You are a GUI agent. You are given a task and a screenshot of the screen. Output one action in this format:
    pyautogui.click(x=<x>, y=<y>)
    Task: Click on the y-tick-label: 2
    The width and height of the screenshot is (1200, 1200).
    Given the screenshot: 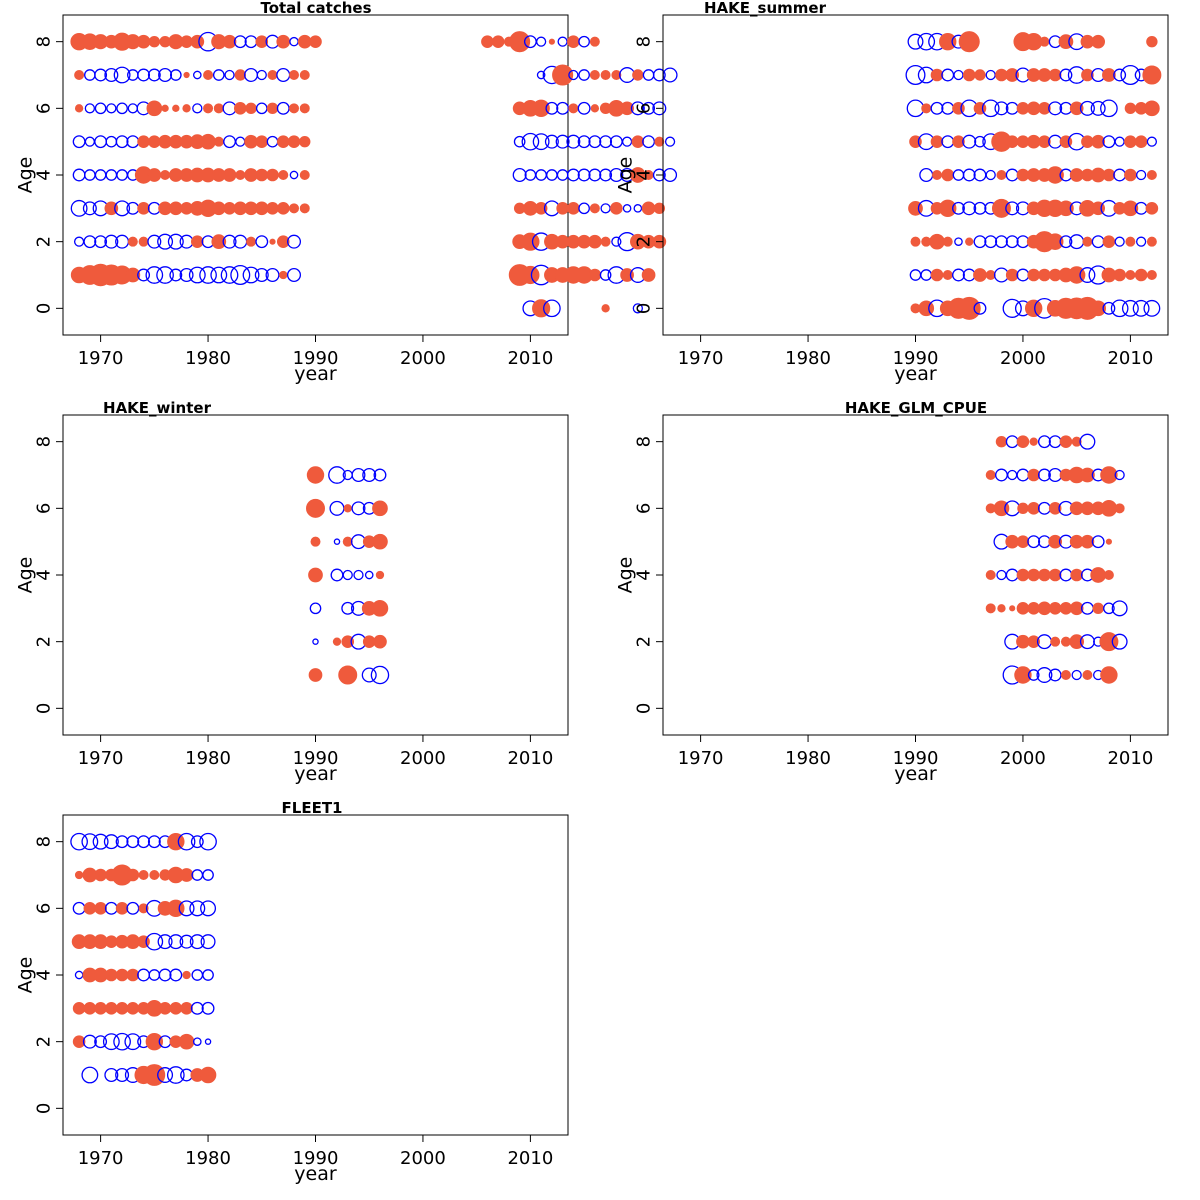 What is the action you would take?
    pyautogui.click(x=643, y=241)
    